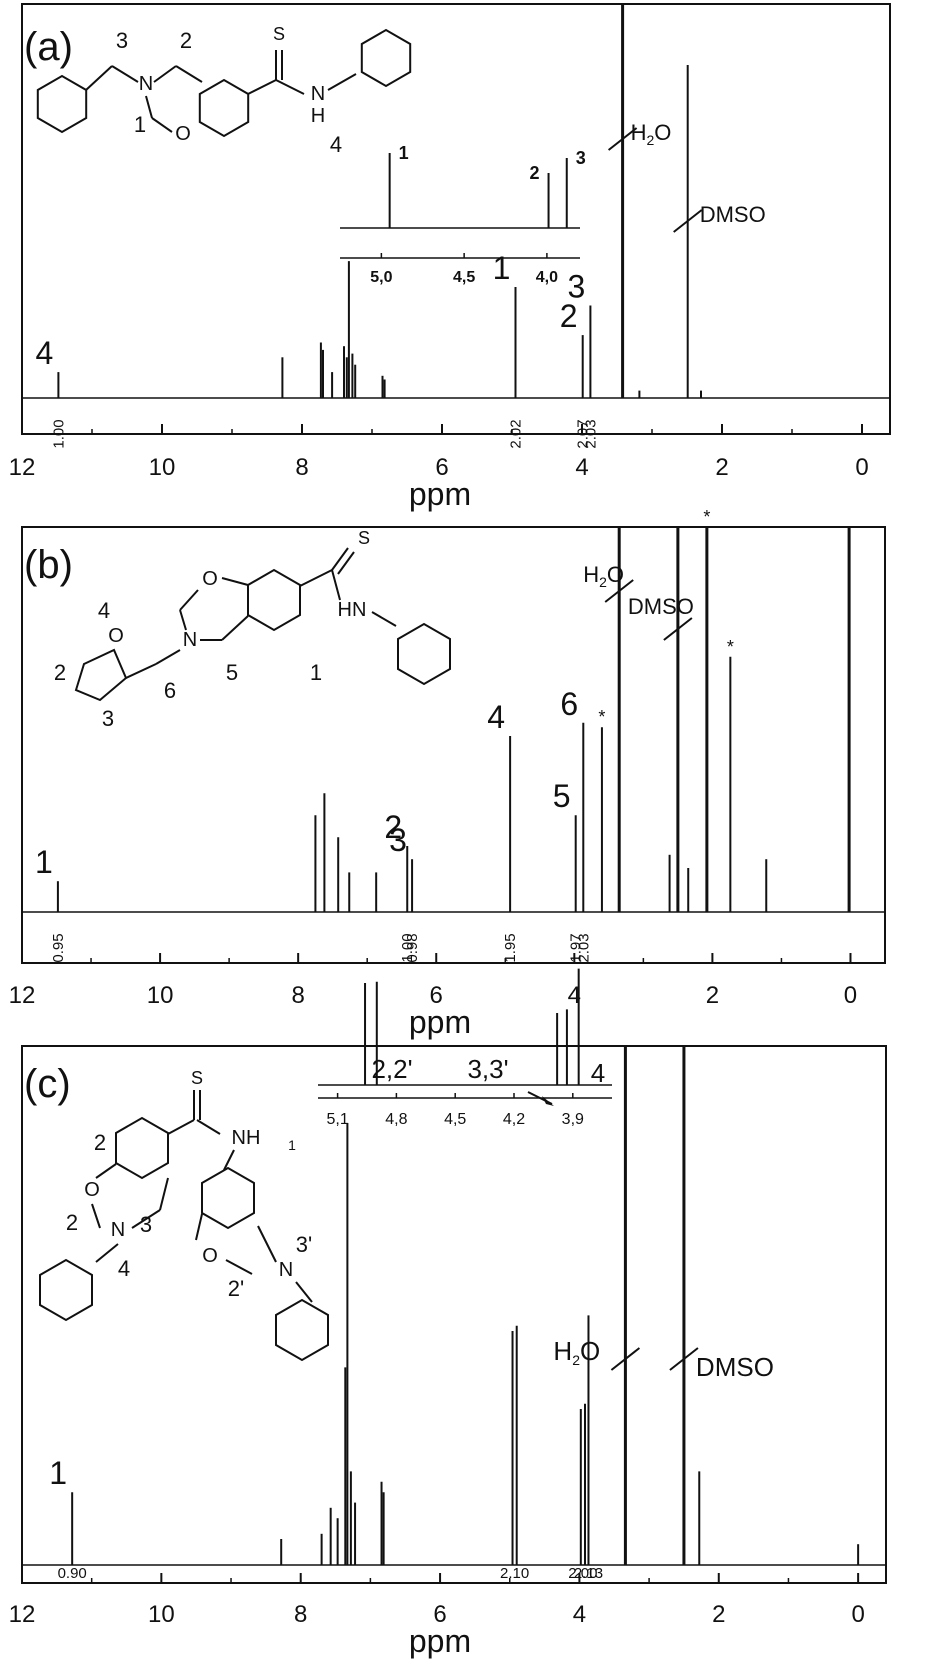  Describe the element at coordinates (48, 47) in the screenshot. I see `panel-a-label: (a)` at that location.